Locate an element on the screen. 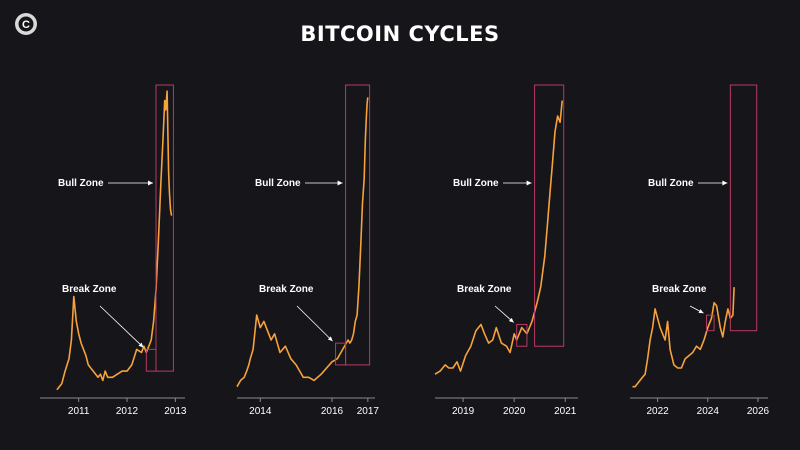  chart-panel-4: 2022 2024 2026 Bull Zone Break Zone is located at coordinates (700, 250).